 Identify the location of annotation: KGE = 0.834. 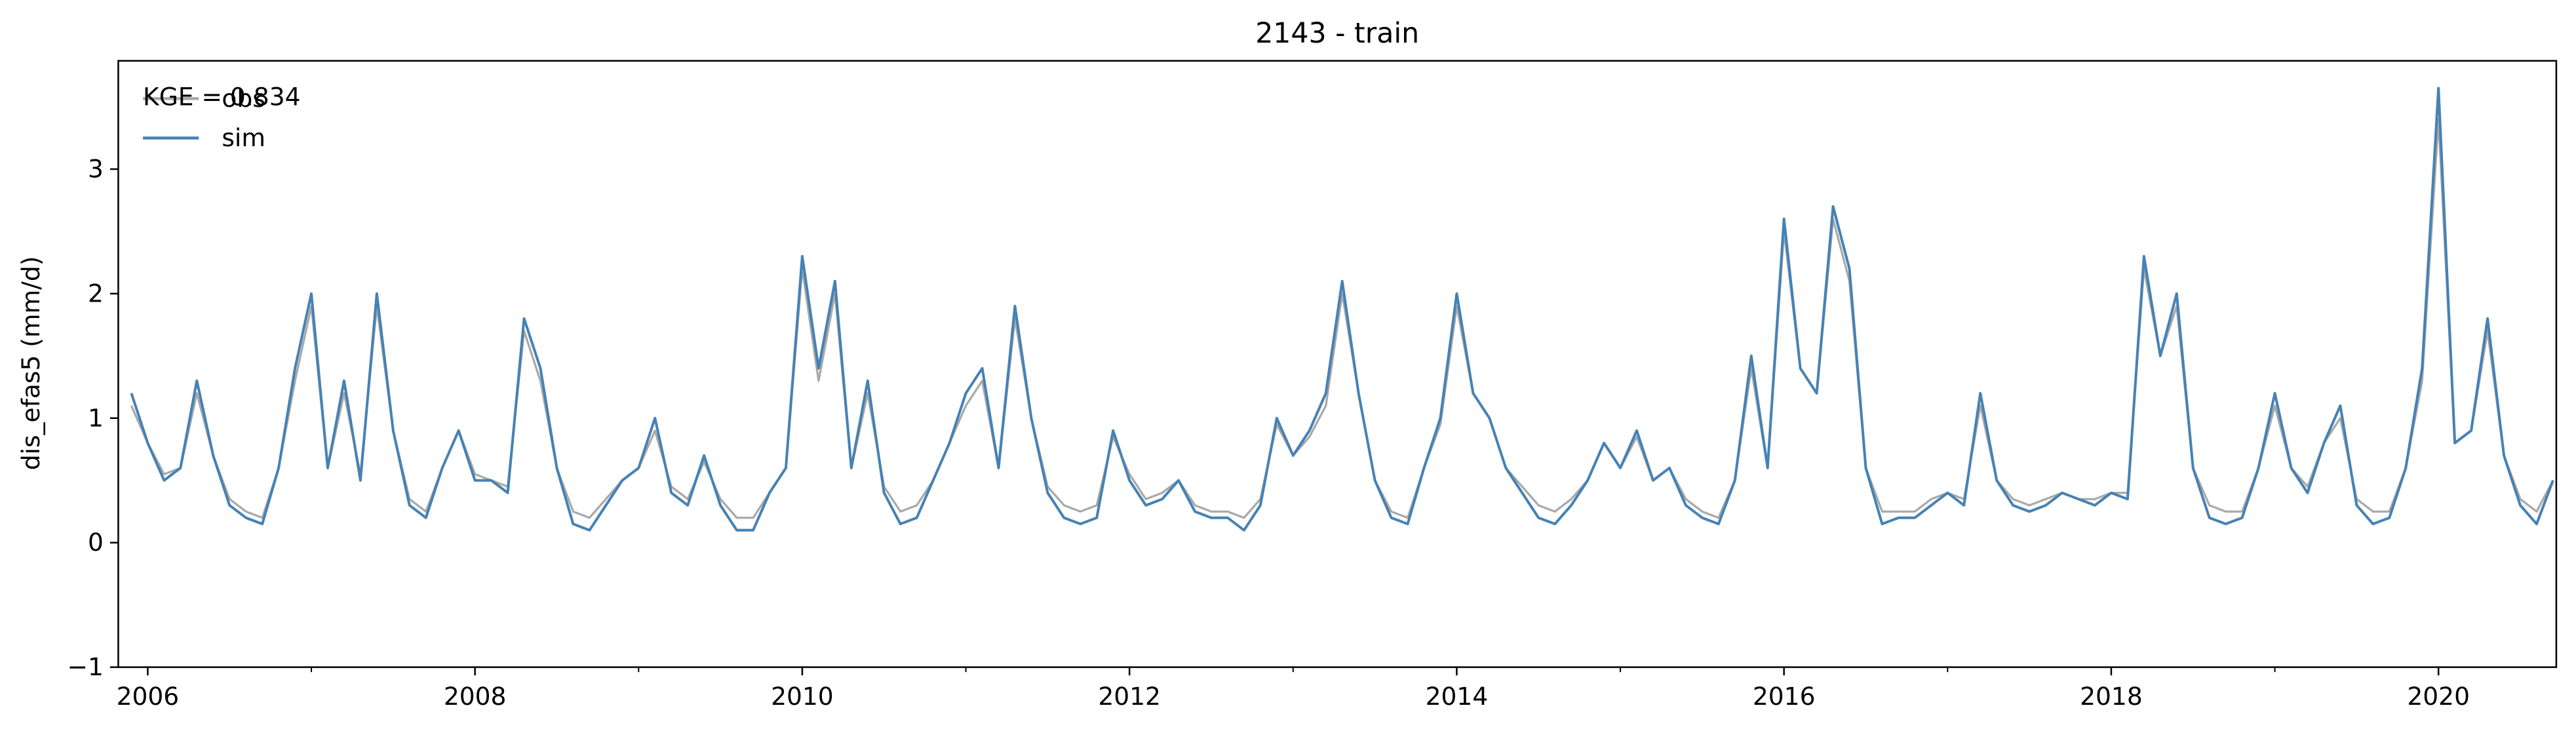
(221, 96).